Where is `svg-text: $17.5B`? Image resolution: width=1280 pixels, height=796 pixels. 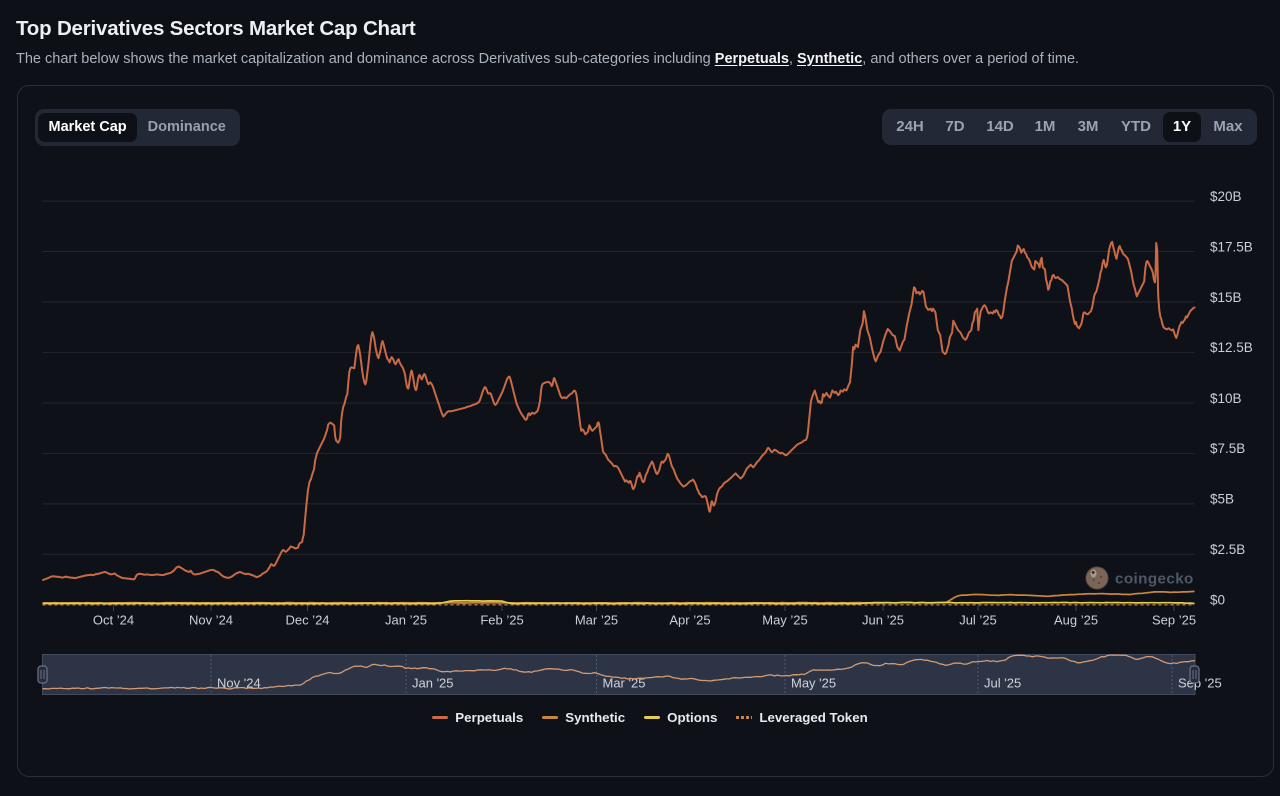 svg-text: $17.5B is located at coordinates (1231, 246).